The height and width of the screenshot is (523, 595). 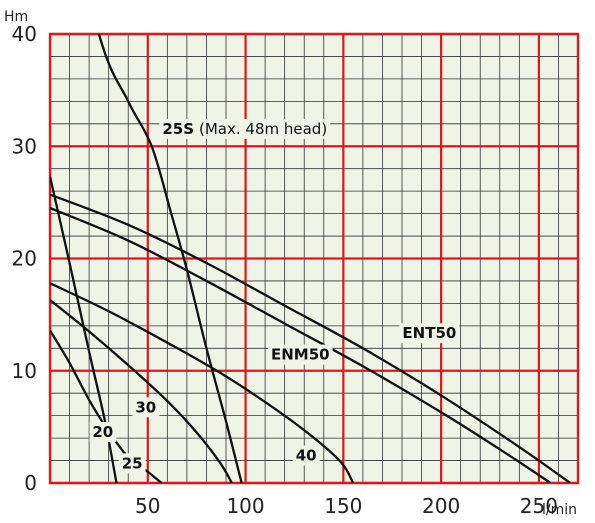 I want to click on series-label-20: 20, so click(x=102, y=432).